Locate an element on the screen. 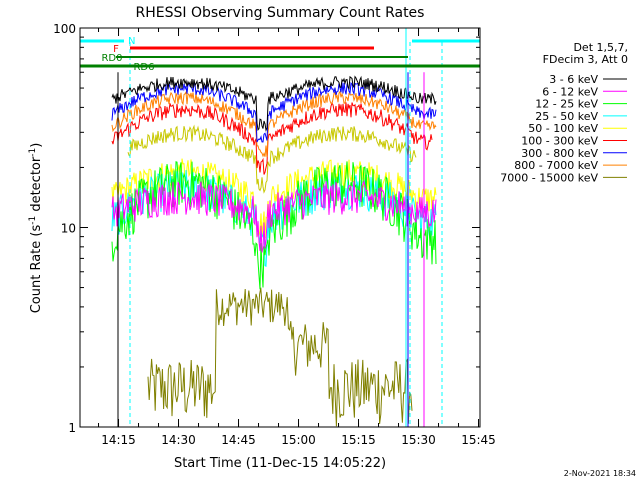  legend-label-5: 100 - 300 keV is located at coordinates (559, 141).